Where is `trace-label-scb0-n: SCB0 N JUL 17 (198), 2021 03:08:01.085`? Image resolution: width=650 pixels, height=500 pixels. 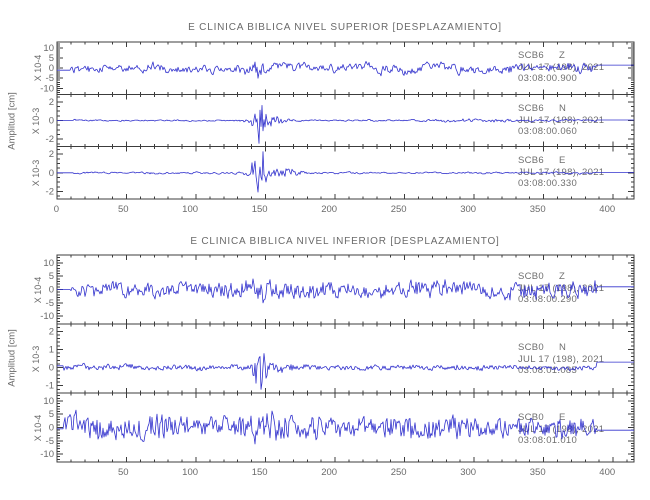
trace-label-scb0-n: SCB0 N JUL 17 (198), 2021 03:08:01.085 is located at coordinates (561, 359).